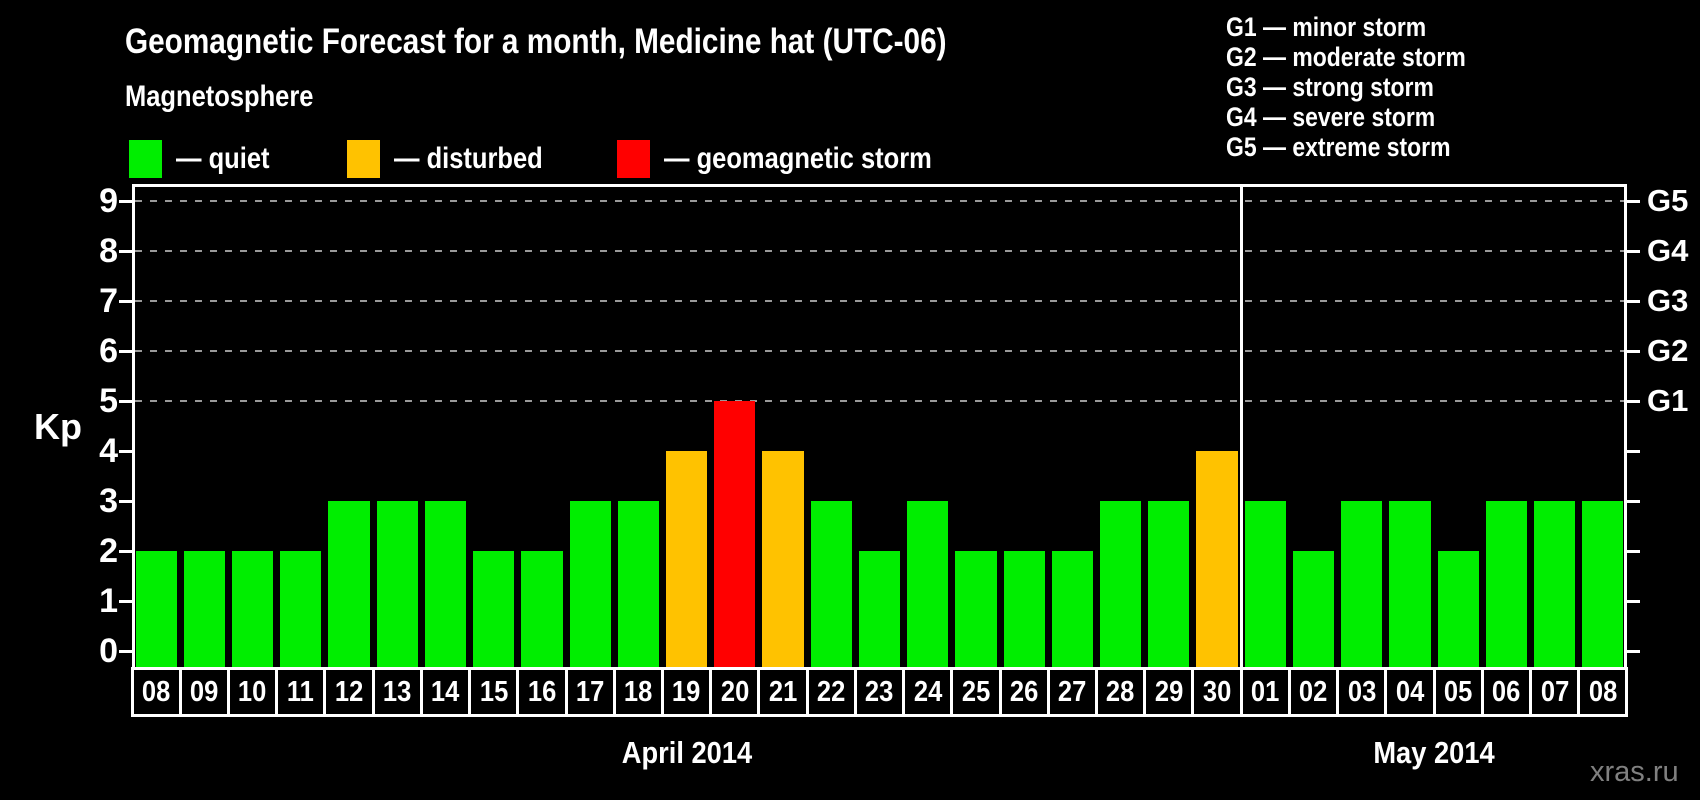  What do you see at coordinates (1024, 692) in the screenshot?
I see `day-label-april-26: 26` at bounding box center [1024, 692].